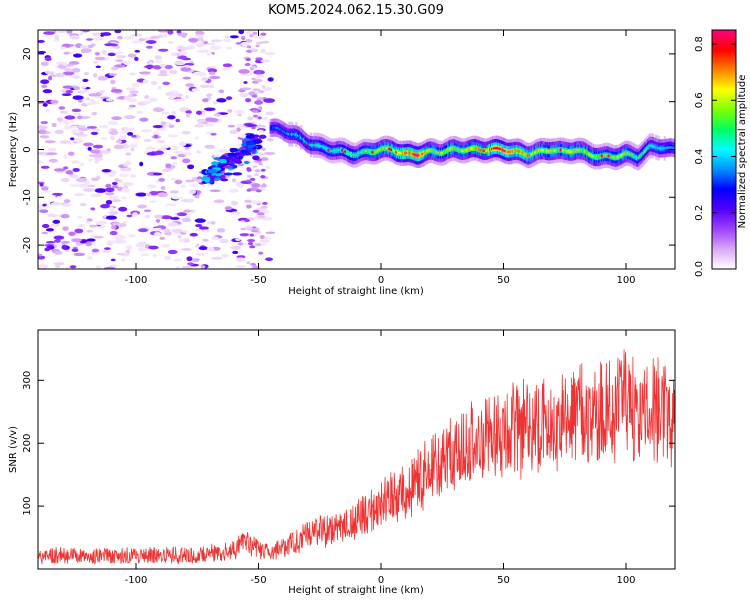 This screenshot has height=600, width=750. I want to click on y-tick-label: -20, so click(27, 245).